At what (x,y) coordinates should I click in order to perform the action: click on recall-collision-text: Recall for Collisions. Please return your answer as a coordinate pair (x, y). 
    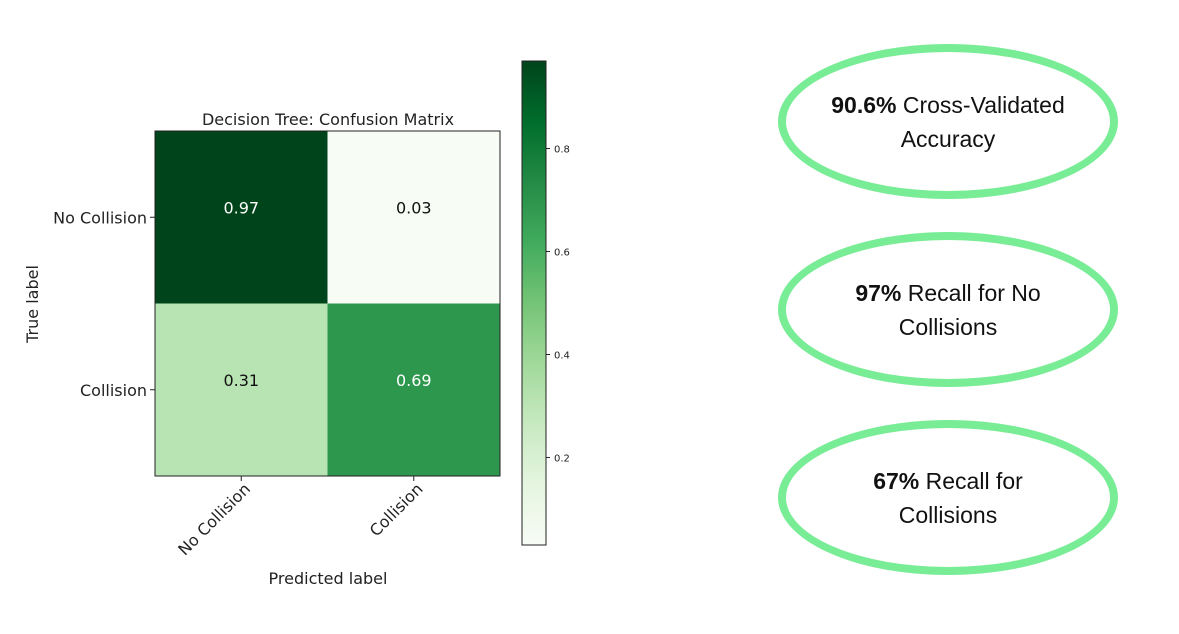
    Looking at the image, I should click on (960, 497).